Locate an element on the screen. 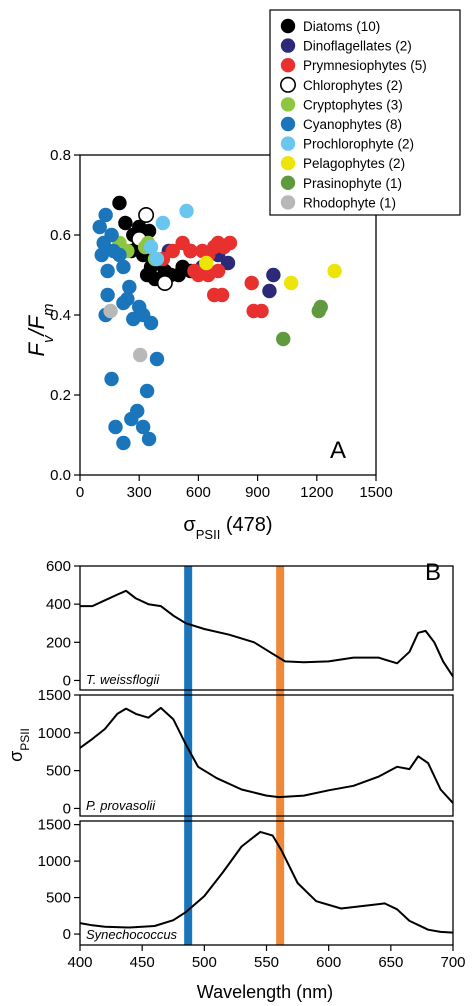 The height and width of the screenshot is (1006, 474). legend-label: Dinoflagellates (2) is located at coordinates (357, 46).